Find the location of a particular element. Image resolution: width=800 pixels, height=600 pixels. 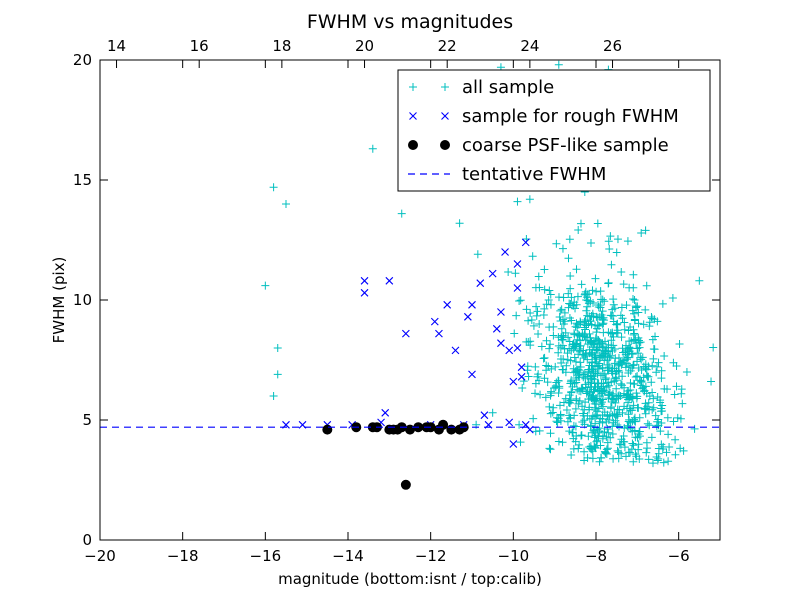

legend-label: coarse PSF-like sample is located at coordinates (565, 145).